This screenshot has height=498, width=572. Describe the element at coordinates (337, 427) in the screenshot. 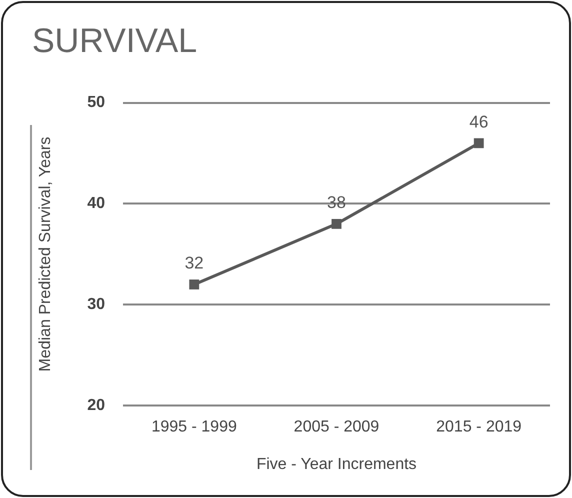

I see `x-tick-label: 2005 - 2009` at that location.